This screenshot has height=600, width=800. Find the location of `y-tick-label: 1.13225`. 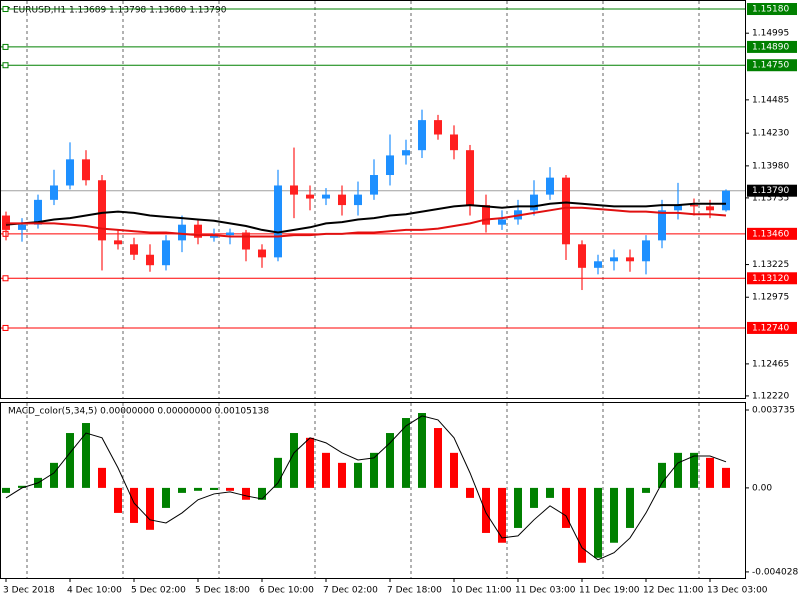

y-tick-label: 1.13225 is located at coordinates (770, 265).